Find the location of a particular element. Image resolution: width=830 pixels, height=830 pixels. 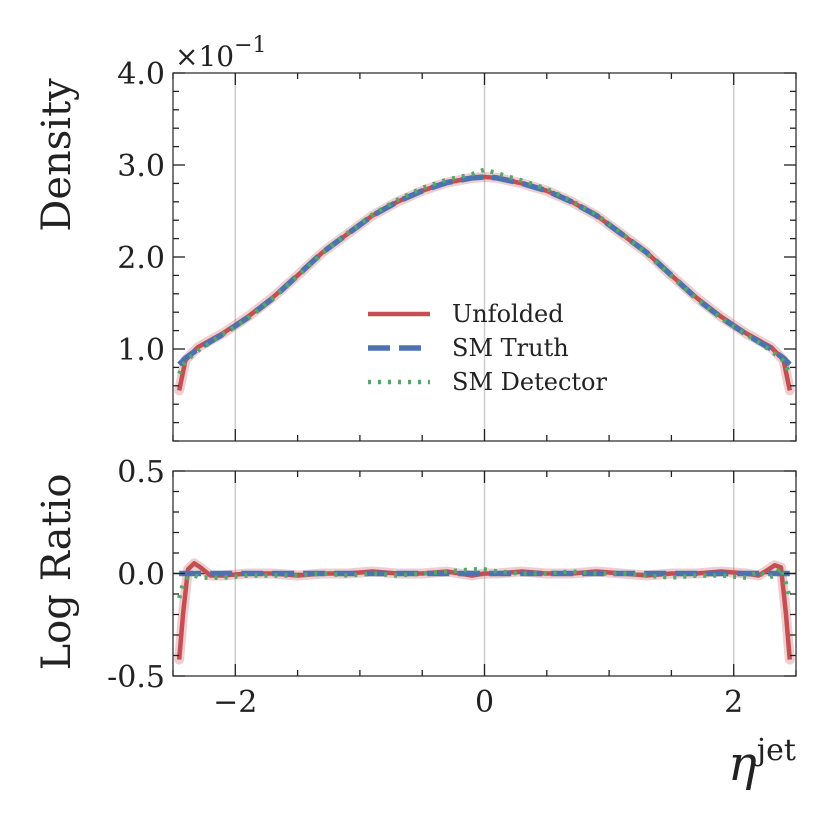

x-axis-label: ηjet is located at coordinates (762, 762).